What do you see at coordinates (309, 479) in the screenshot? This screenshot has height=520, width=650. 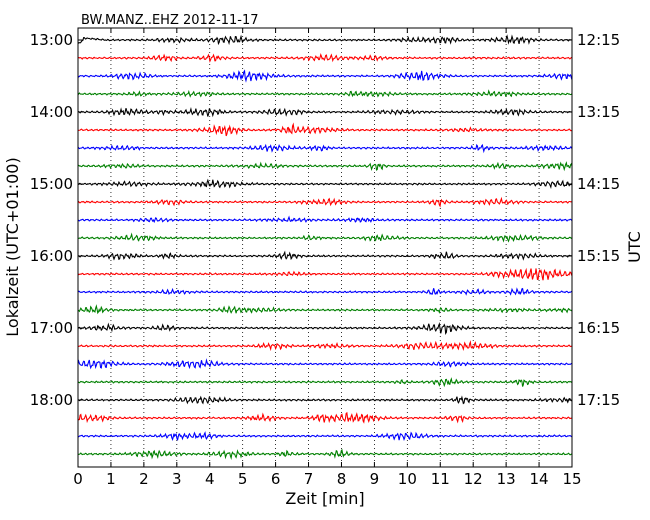 I see `x-tick-label: 7` at bounding box center [309, 479].